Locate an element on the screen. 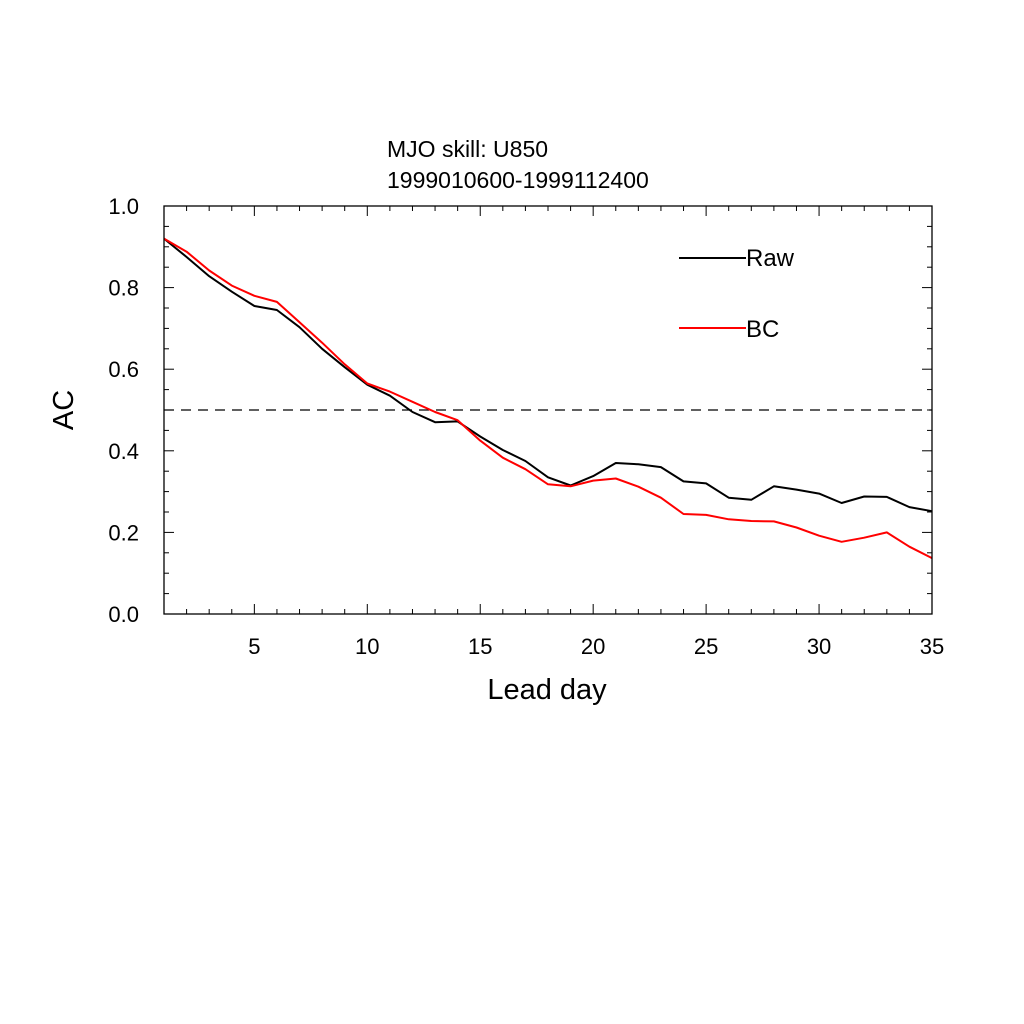 The image size is (1024, 1024). x-tick-label: 25 is located at coordinates (706, 646).